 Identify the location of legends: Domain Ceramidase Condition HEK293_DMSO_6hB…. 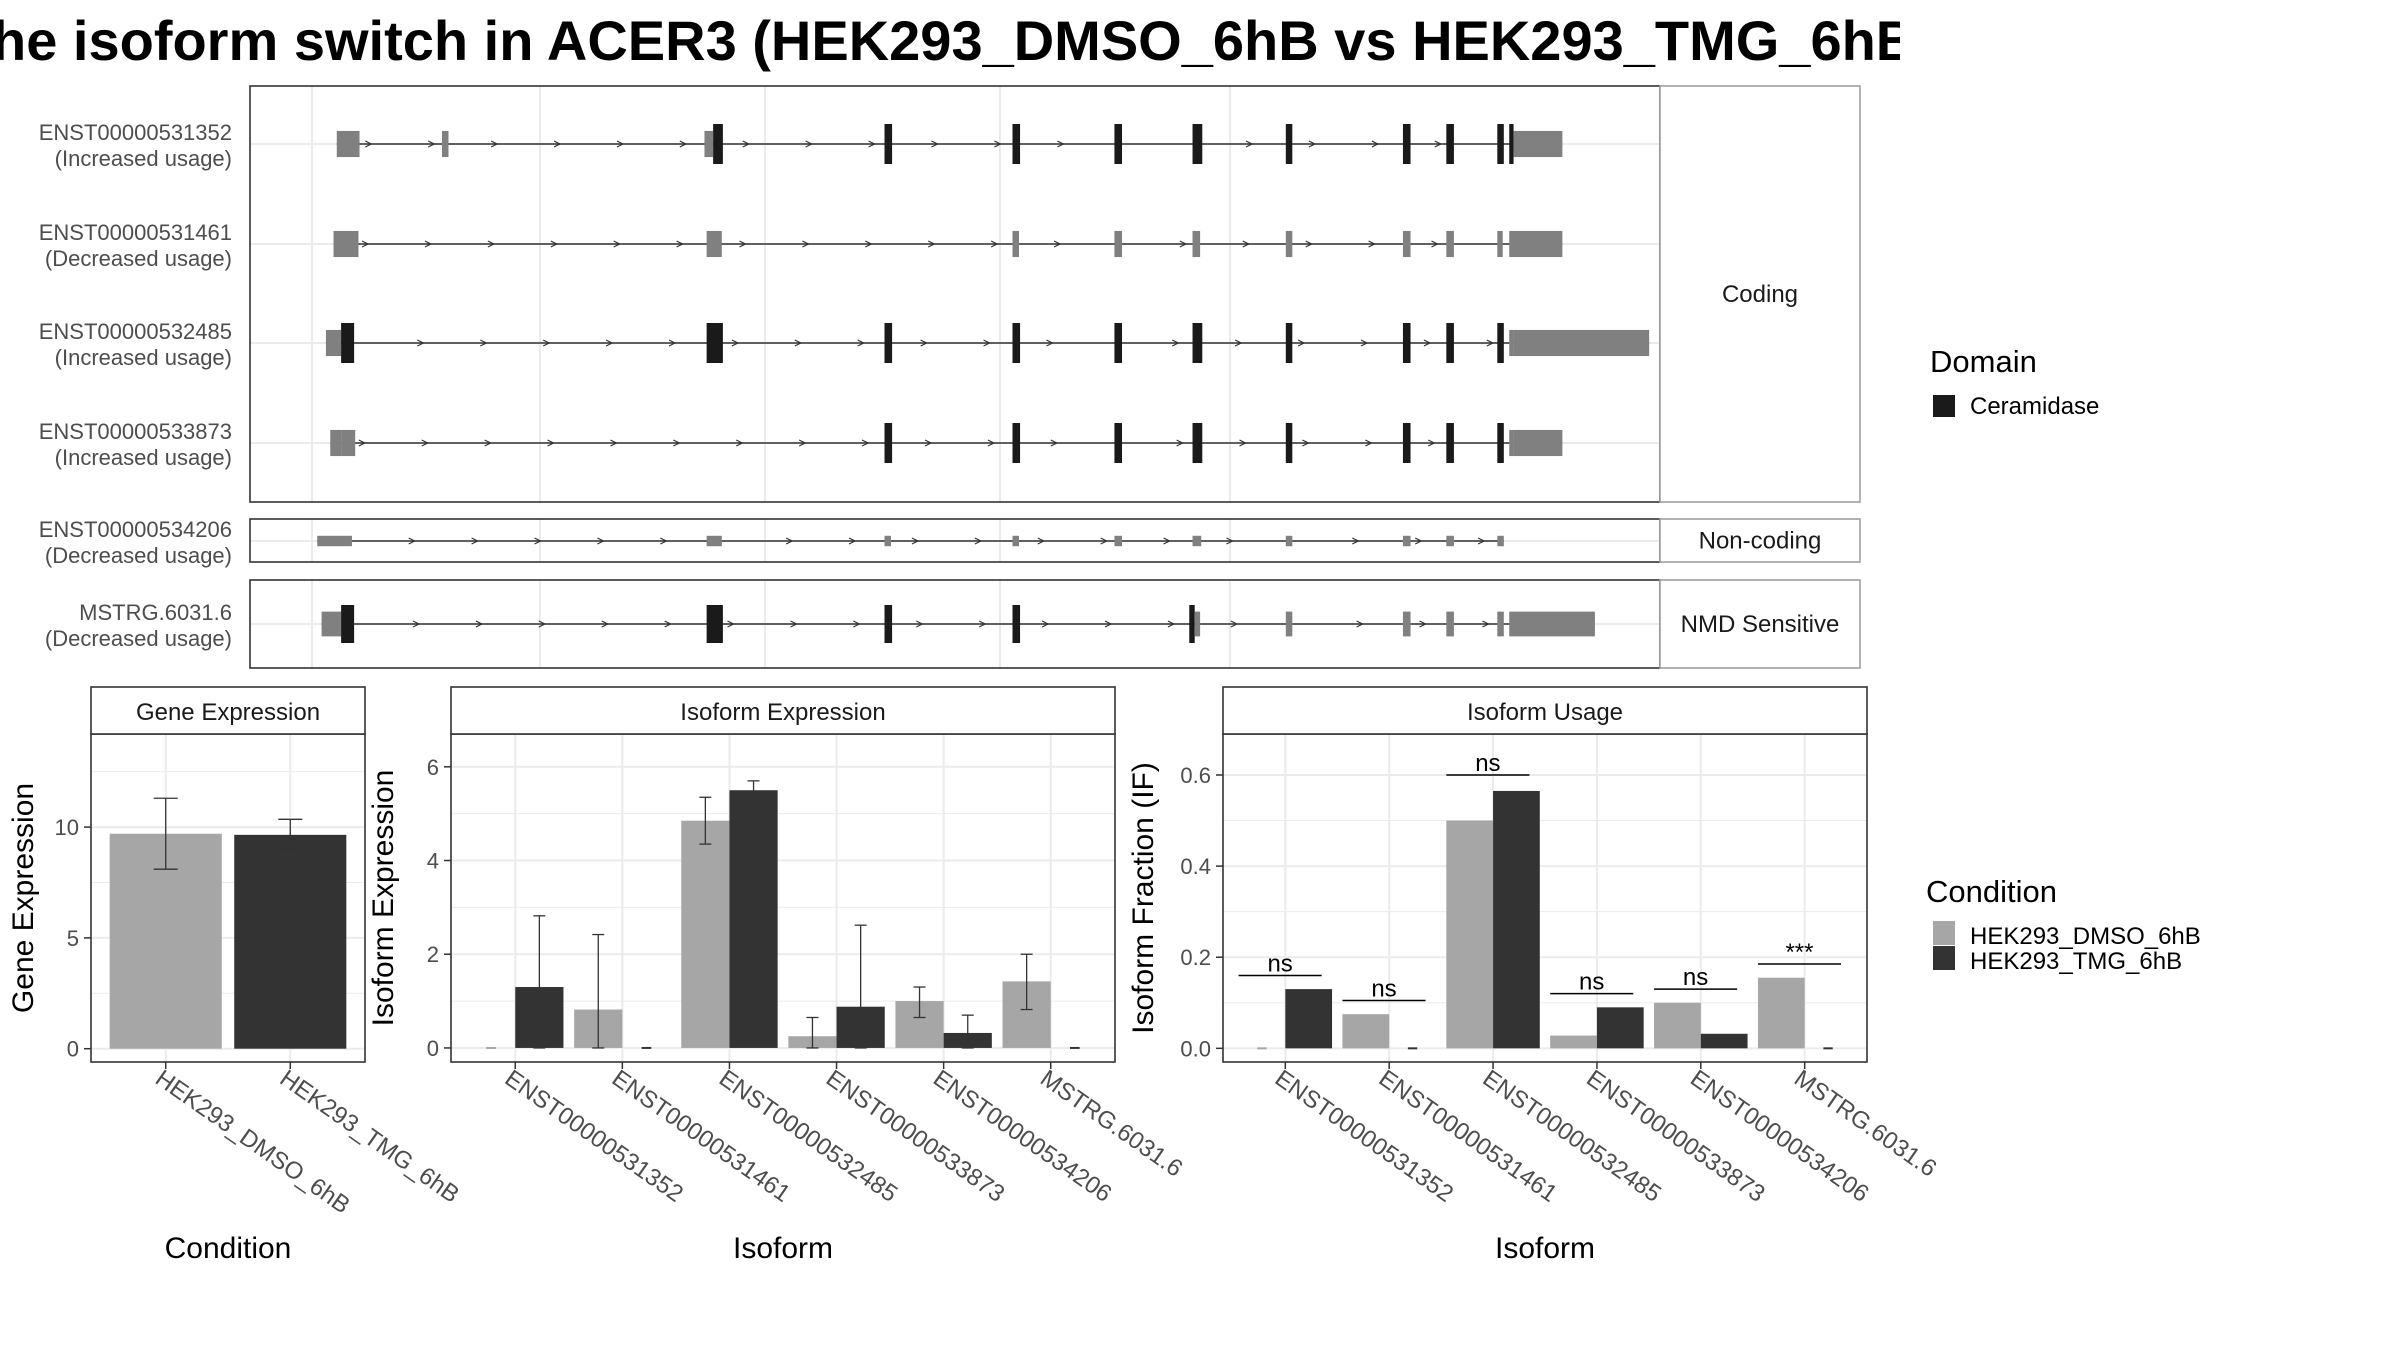
(2063, 659).